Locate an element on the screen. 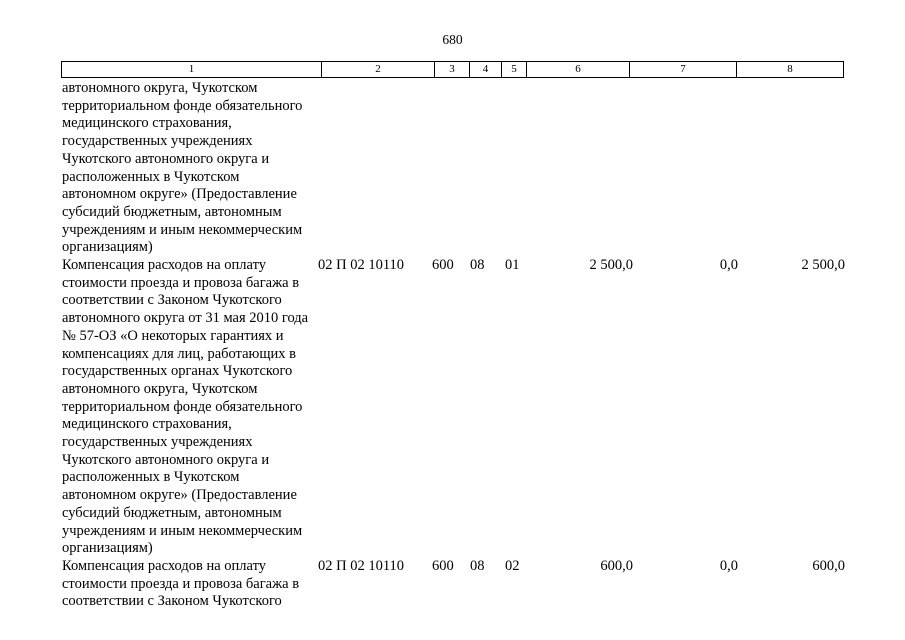  column-header-7: 7 is located at coordinates (683, 69).